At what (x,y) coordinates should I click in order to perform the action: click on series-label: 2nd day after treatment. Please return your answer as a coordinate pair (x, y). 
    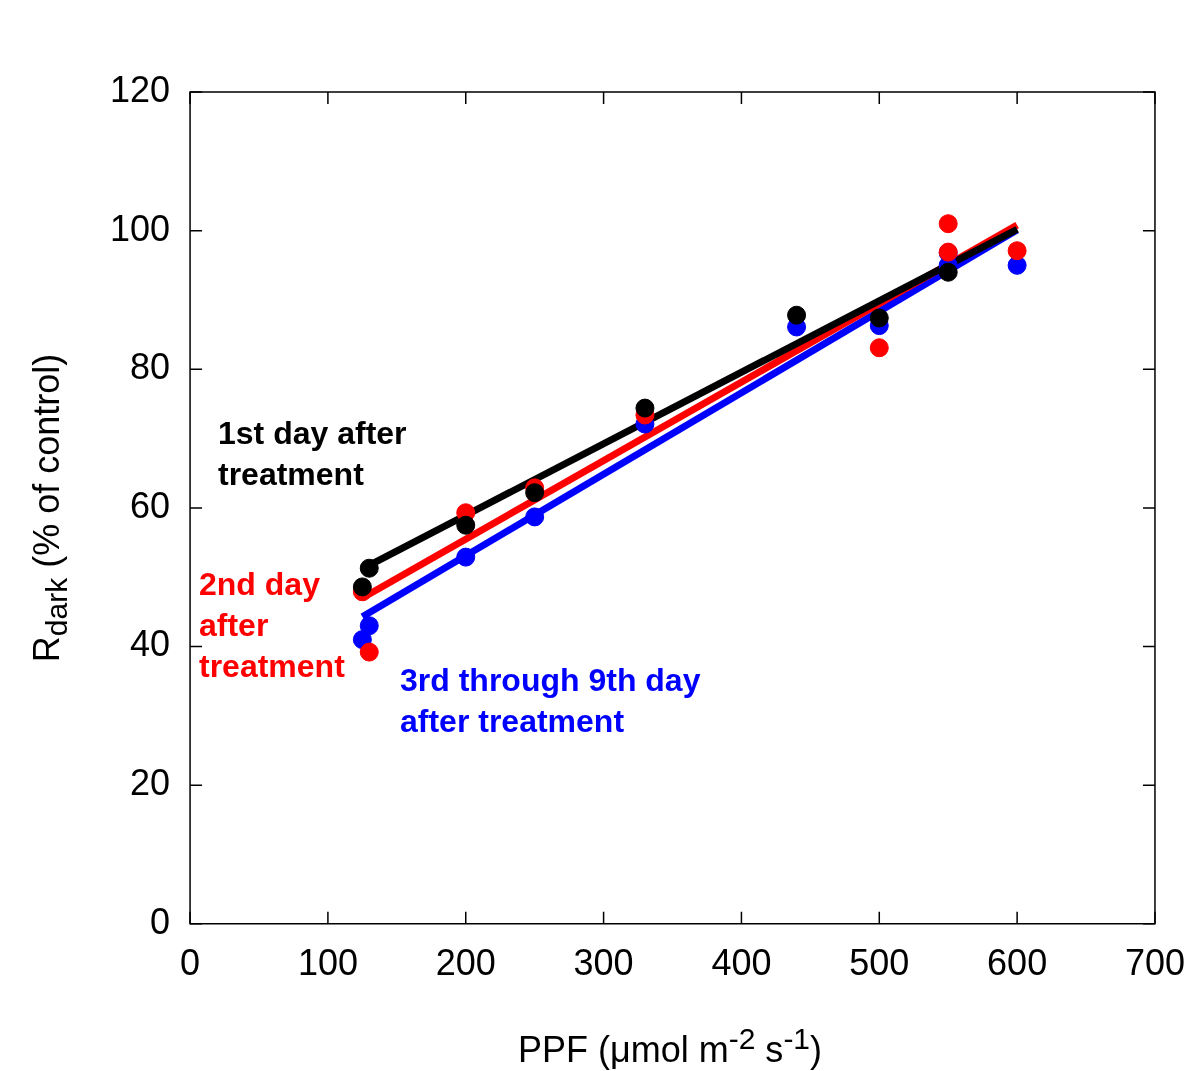
    Looking at the image, I should click on (272, 624).